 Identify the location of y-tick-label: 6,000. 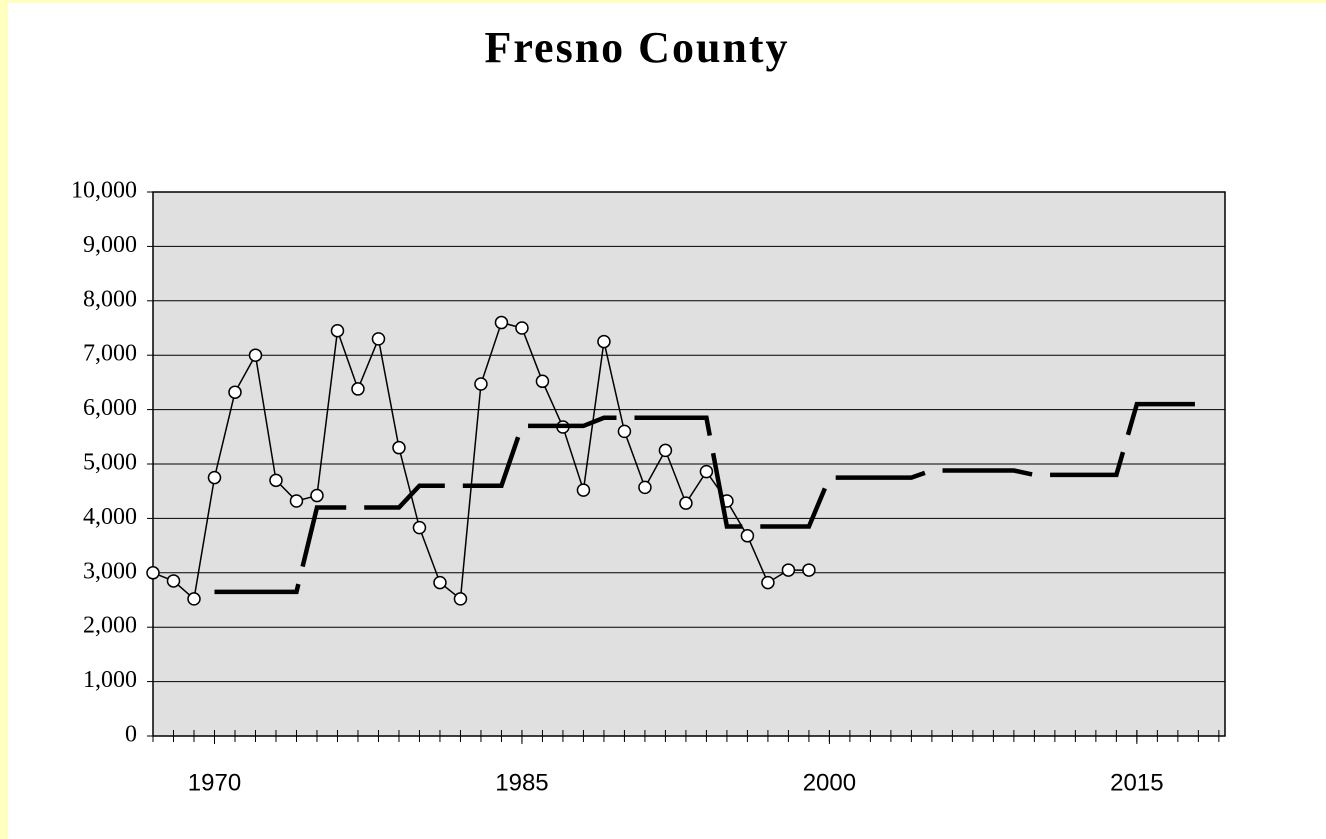
(110, 408).